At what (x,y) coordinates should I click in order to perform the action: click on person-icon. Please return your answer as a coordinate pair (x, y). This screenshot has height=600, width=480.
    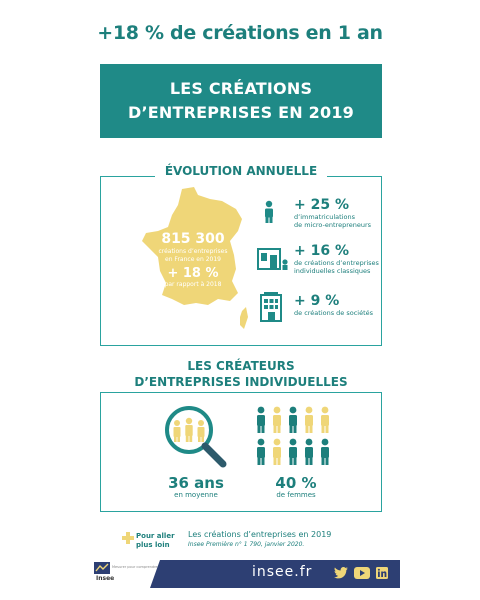
    Looking at the image, I should click on (269, 211).